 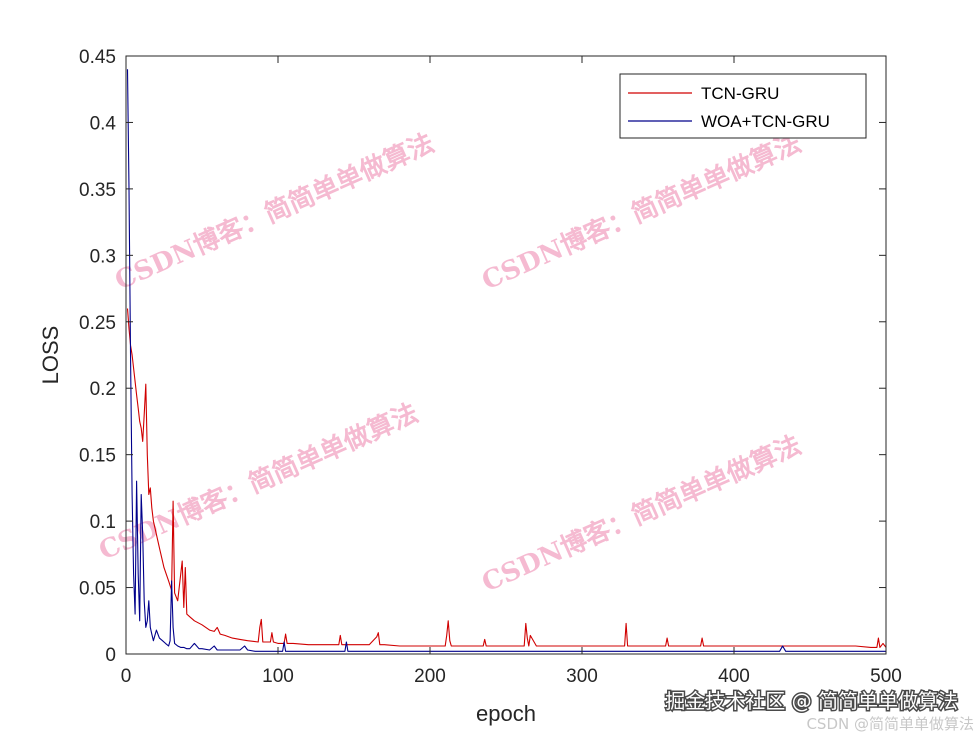 I want to click on site-watermark: 掘金技术社区 @ 简简单单做算法, so click(x=811, y=701).